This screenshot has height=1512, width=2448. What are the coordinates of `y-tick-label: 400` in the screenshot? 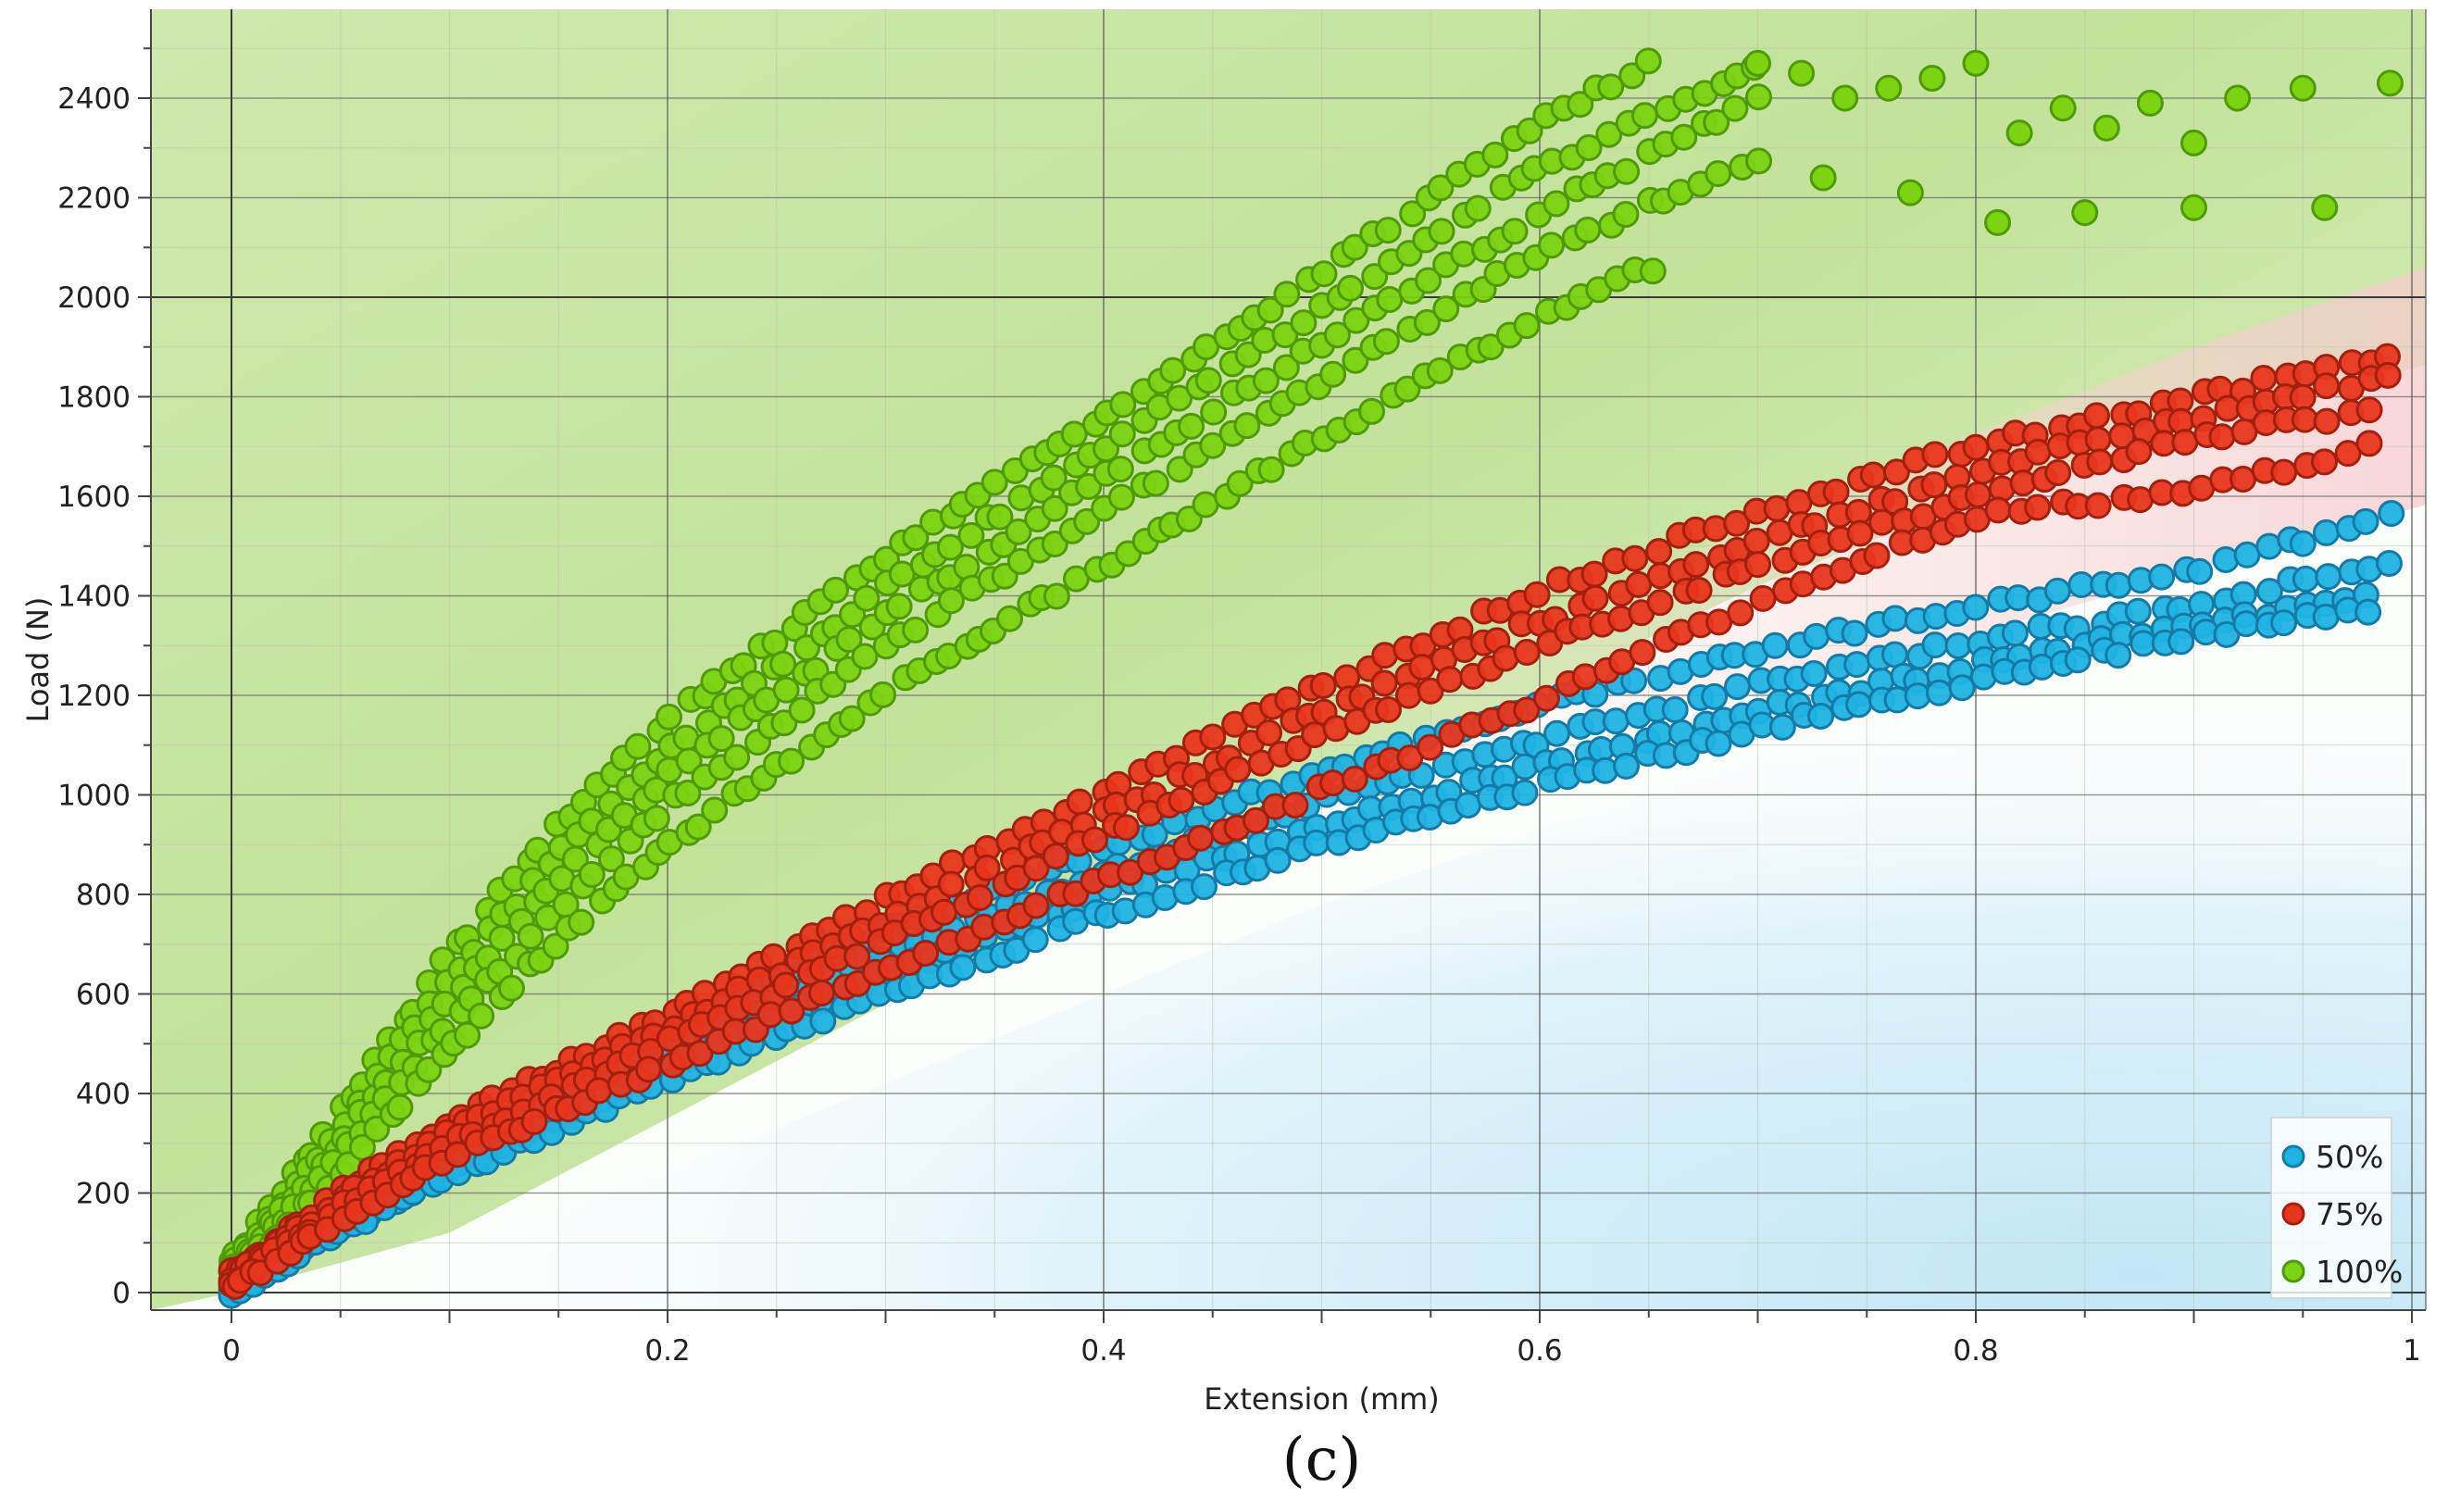 It's located at (103, 1094).